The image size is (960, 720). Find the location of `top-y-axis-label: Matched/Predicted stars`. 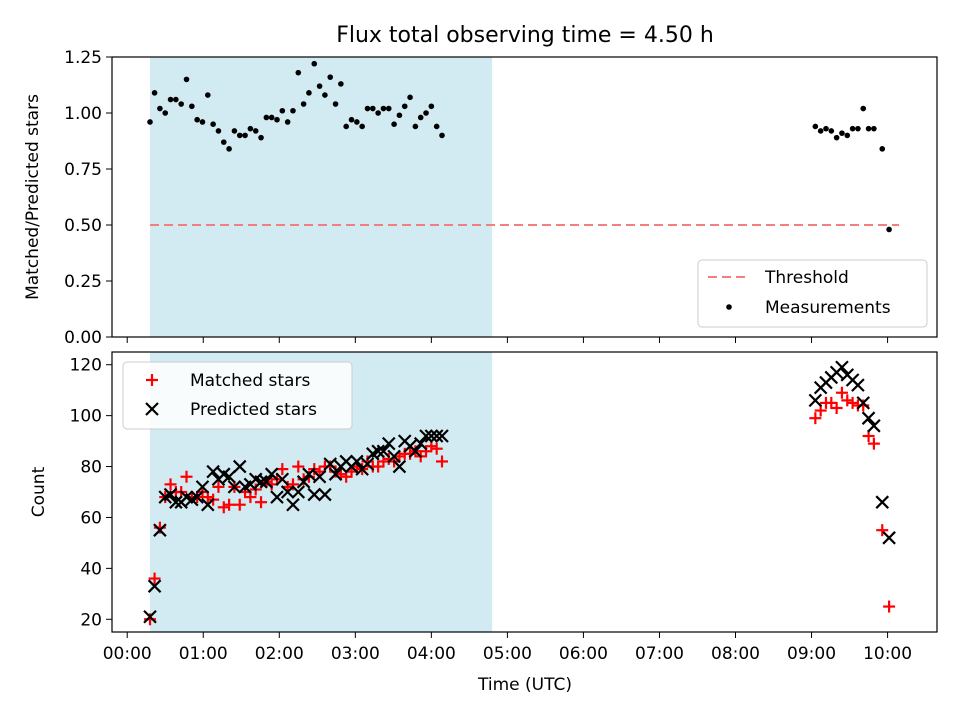

top-y-axis-label: Matched/Predicted stars is located at coordinates (33, 197).